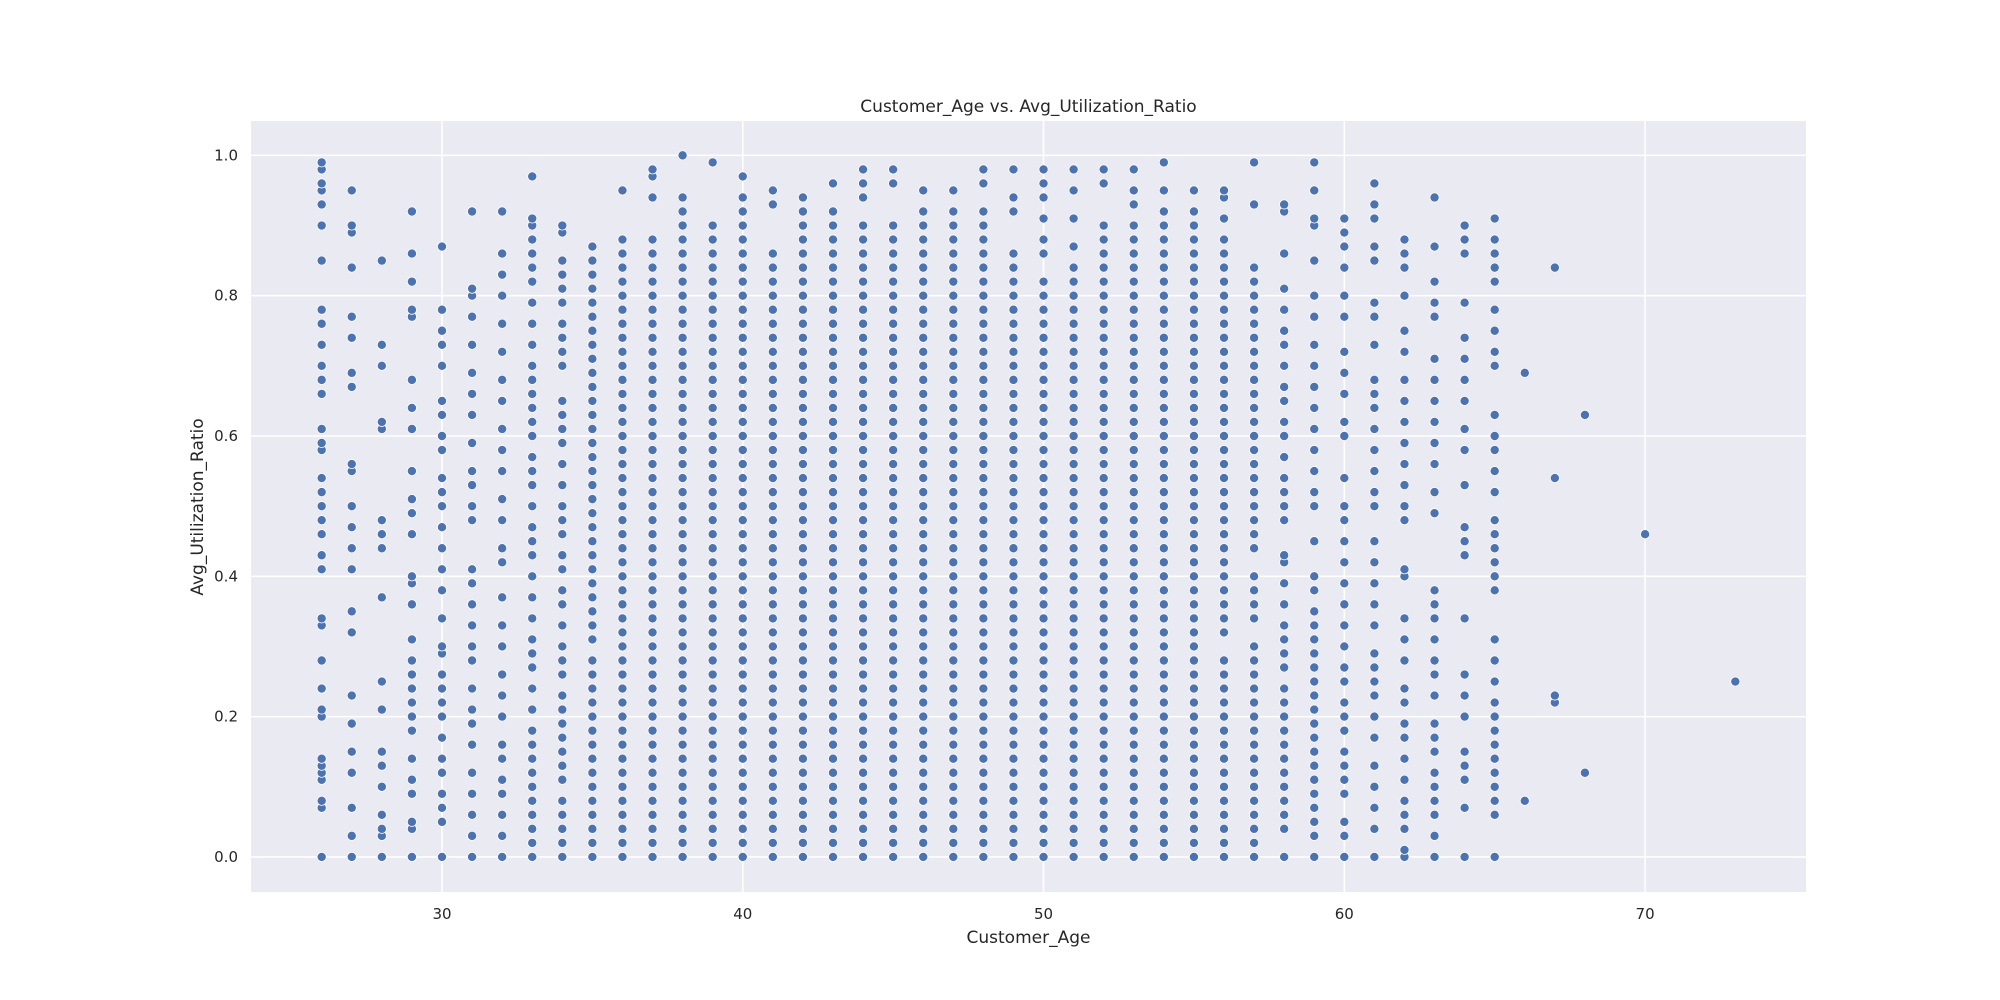 This screenshot has height=1000, width=2000. Describe the element at coordinates (1645, 914) in the screenshot. I see `x-tick-label: 70` at that location.